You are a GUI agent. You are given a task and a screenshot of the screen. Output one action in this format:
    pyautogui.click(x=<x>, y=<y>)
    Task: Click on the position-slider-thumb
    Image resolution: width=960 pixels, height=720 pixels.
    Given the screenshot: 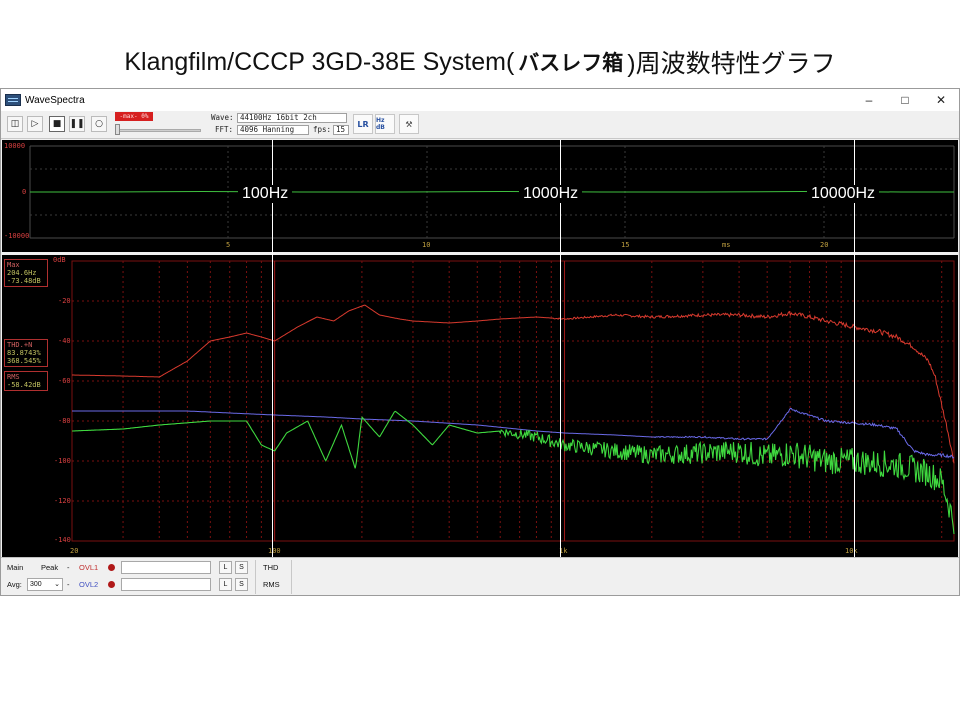 What is the action you would take?
    pyautogui.click(x=117, y=129)
    